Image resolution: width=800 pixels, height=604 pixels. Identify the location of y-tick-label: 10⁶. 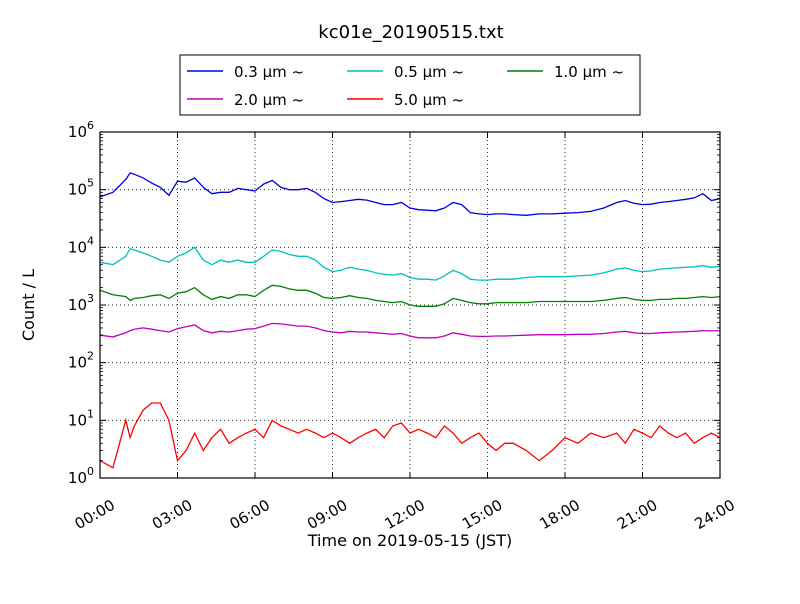
(81, 130).